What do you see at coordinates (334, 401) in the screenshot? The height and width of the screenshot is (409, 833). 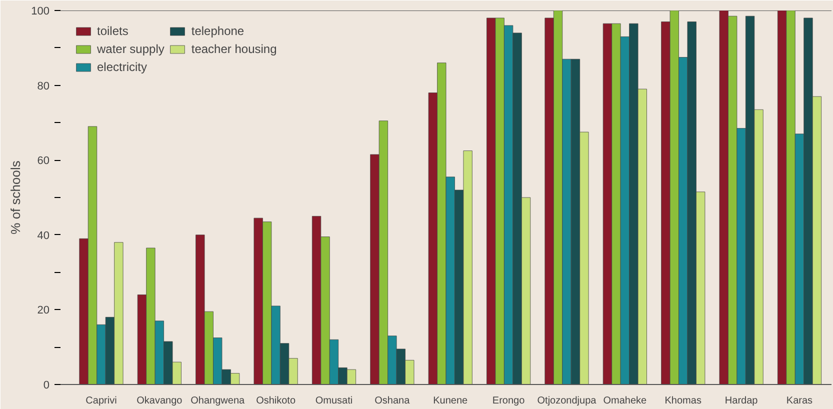 I see `x-tick-label: Omusati` at bounding box center [334, 401].